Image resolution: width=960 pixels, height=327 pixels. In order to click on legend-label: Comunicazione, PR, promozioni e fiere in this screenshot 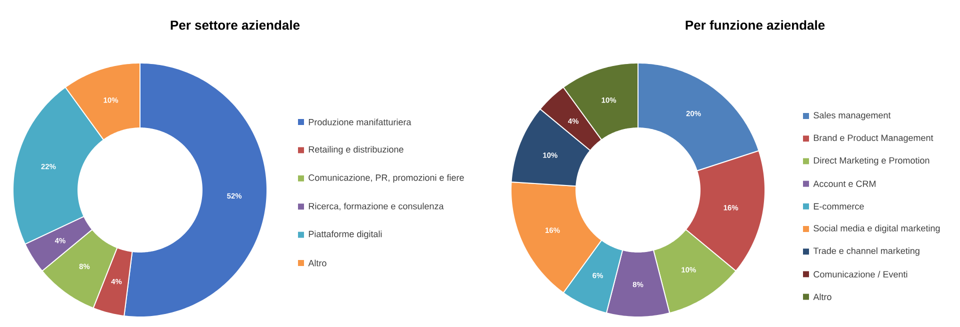, I will do `click(386, 178)`.